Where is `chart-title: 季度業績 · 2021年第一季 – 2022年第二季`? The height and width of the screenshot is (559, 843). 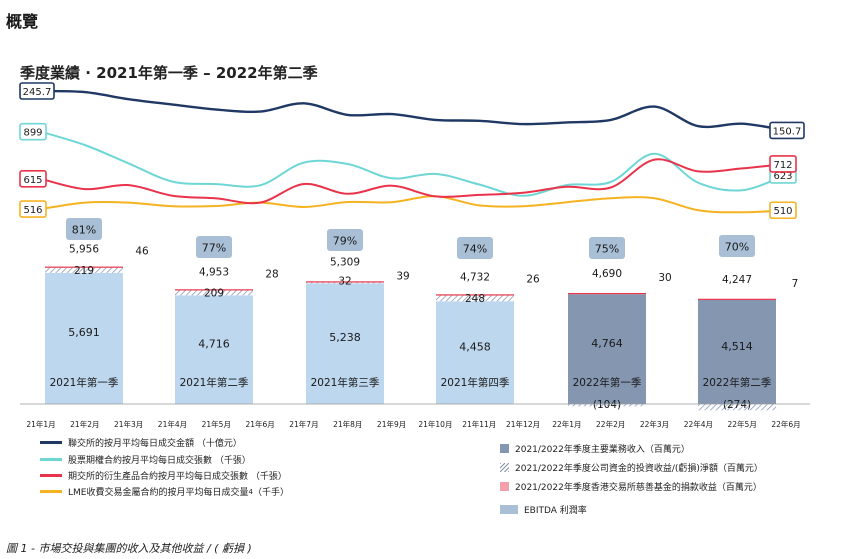 chart-title: 季度業績 · 2021年第一季 – 2022年第二季 is located at coordinates (169, 73).